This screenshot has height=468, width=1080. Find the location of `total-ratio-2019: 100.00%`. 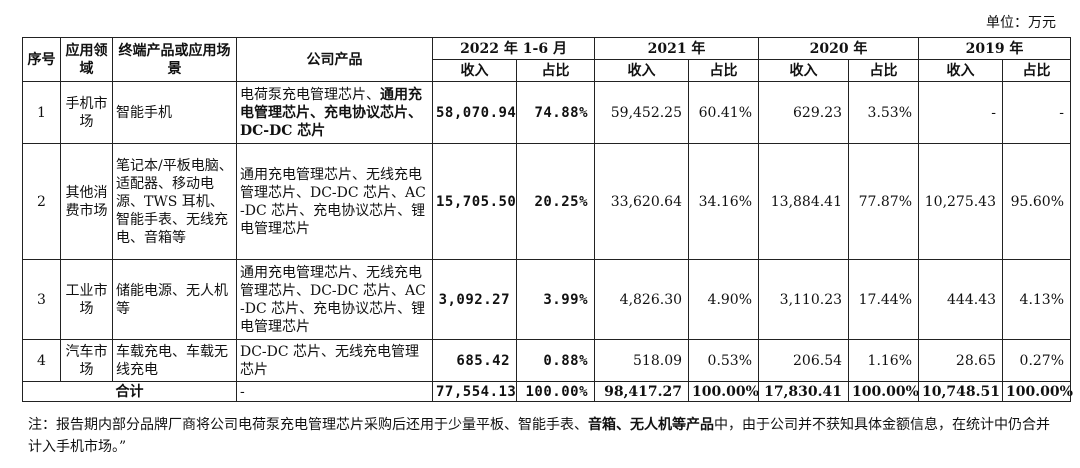

total-ratio-2019: 100.00% is located at coordinates (1037, 391).